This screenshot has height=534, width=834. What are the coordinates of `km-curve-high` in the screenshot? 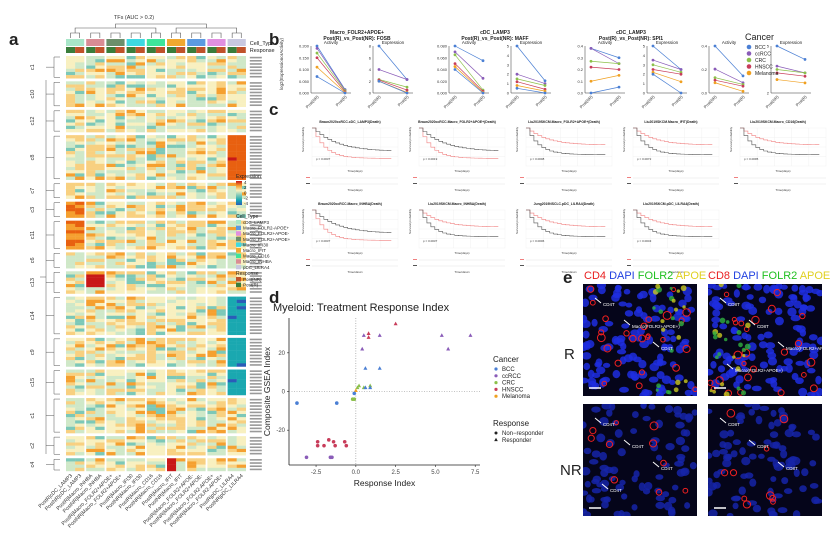 It's located at (673, 136).